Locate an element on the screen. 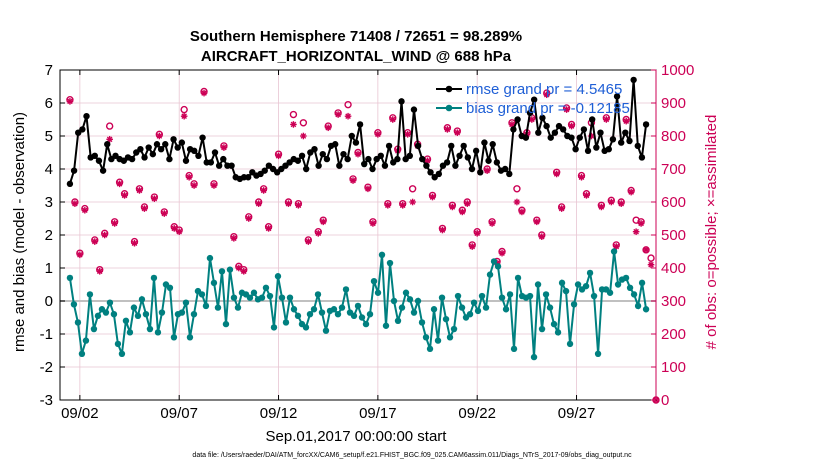  right-tick-label: 1000 is located at coordinates (677, 70).